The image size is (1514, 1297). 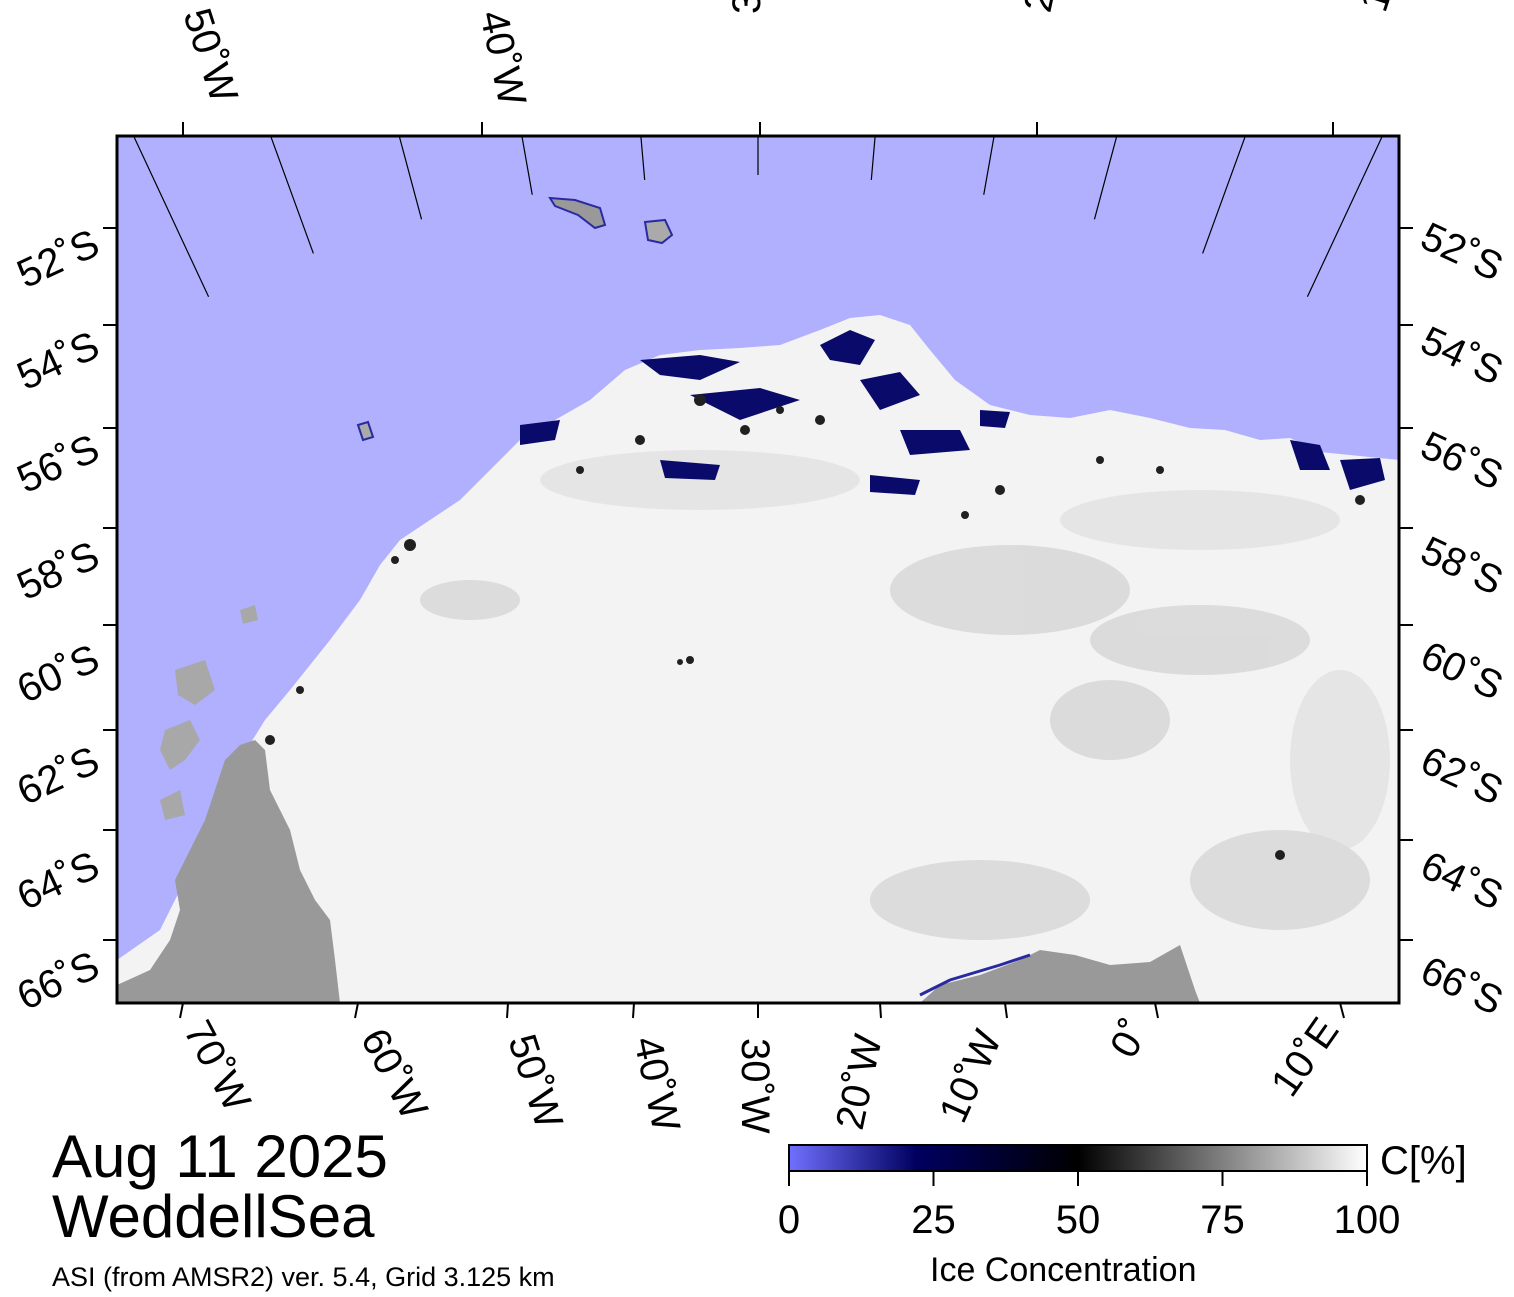 What do you see at coordinates (217, 1066) in the screenshot?
I see `lon-label-bottom: 70˚W` at bounding box center [217, 1066].